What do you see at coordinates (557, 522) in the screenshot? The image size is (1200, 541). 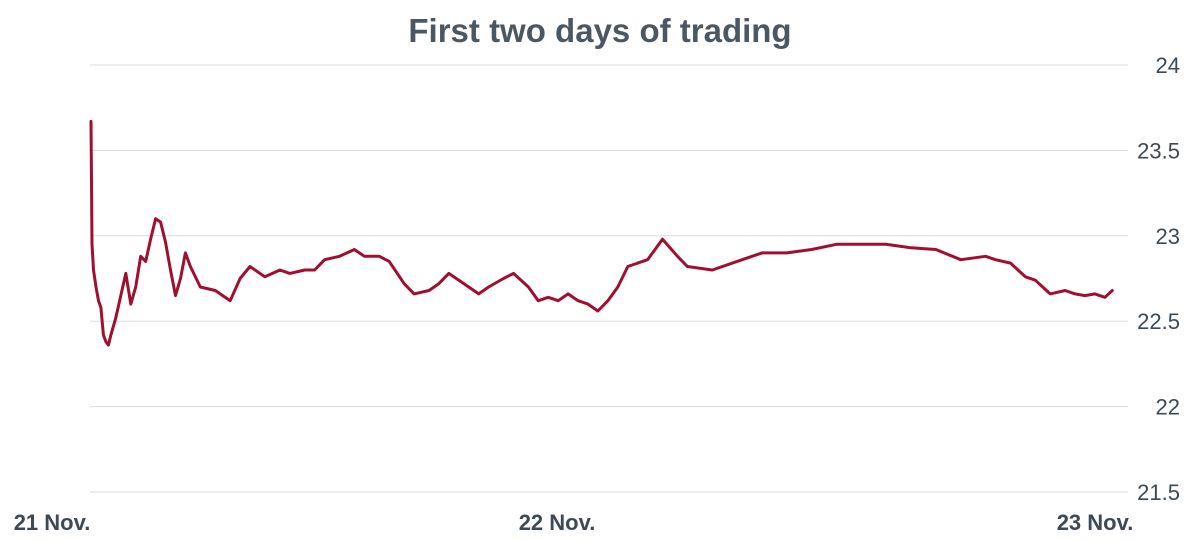 I see `x-tick-label: 22 Nov.` at bounding box center [557, 522].